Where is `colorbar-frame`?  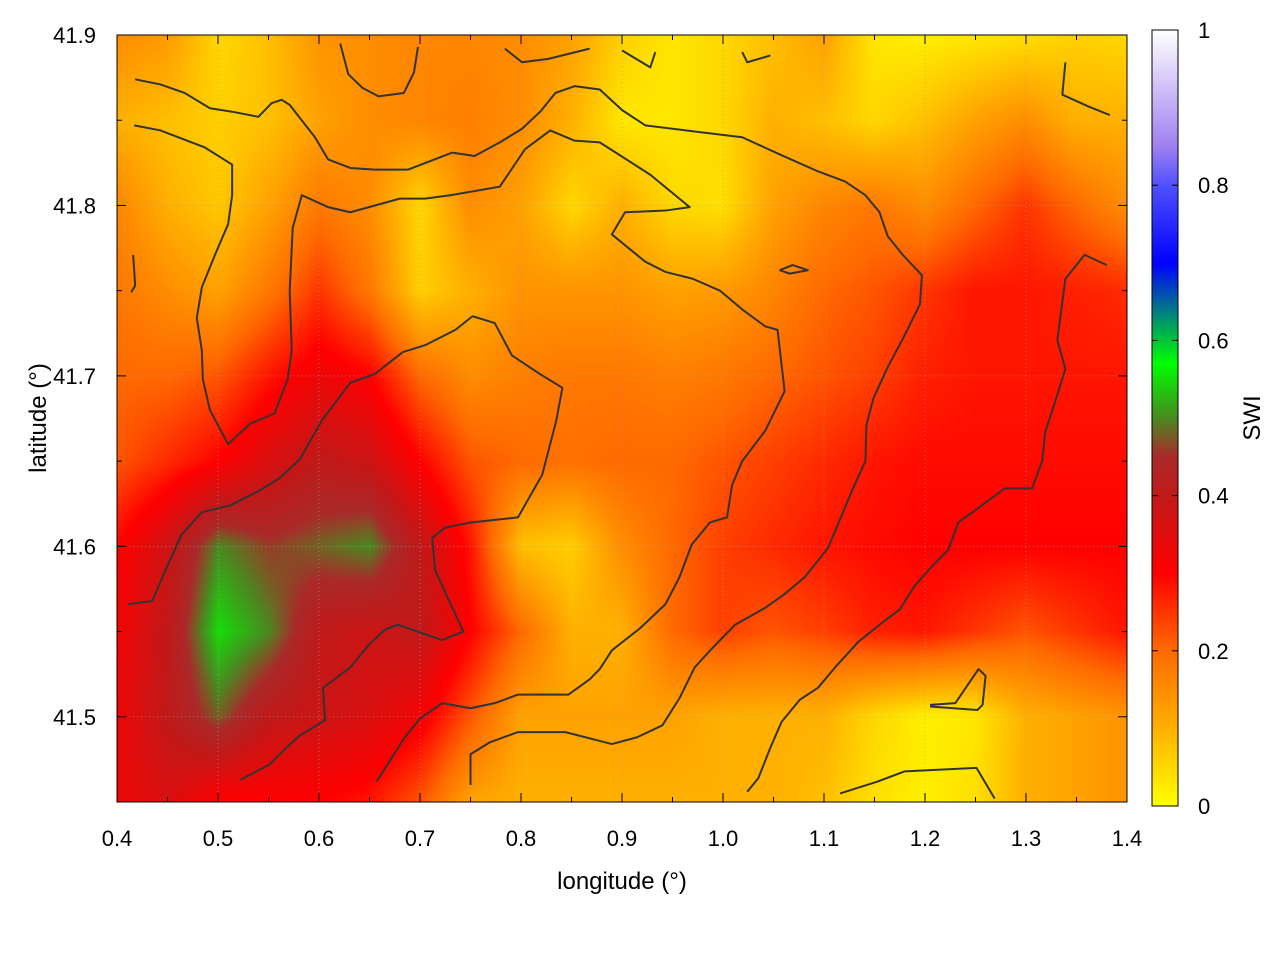 colorbar-frame is located at coordinates (1165, 418).